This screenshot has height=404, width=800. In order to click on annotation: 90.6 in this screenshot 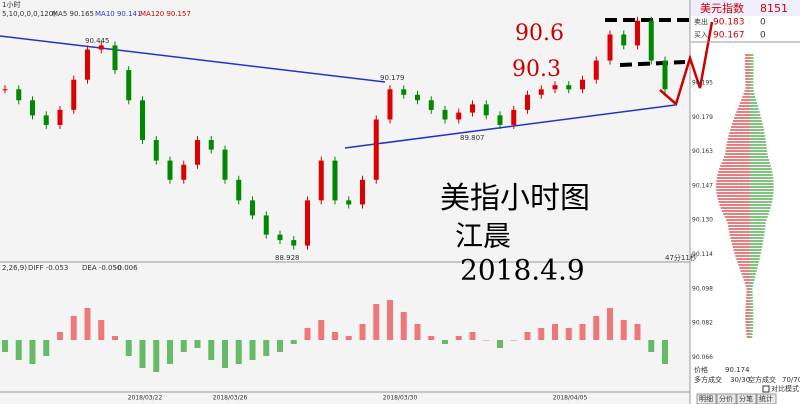, I will do `click(539, 33)`.